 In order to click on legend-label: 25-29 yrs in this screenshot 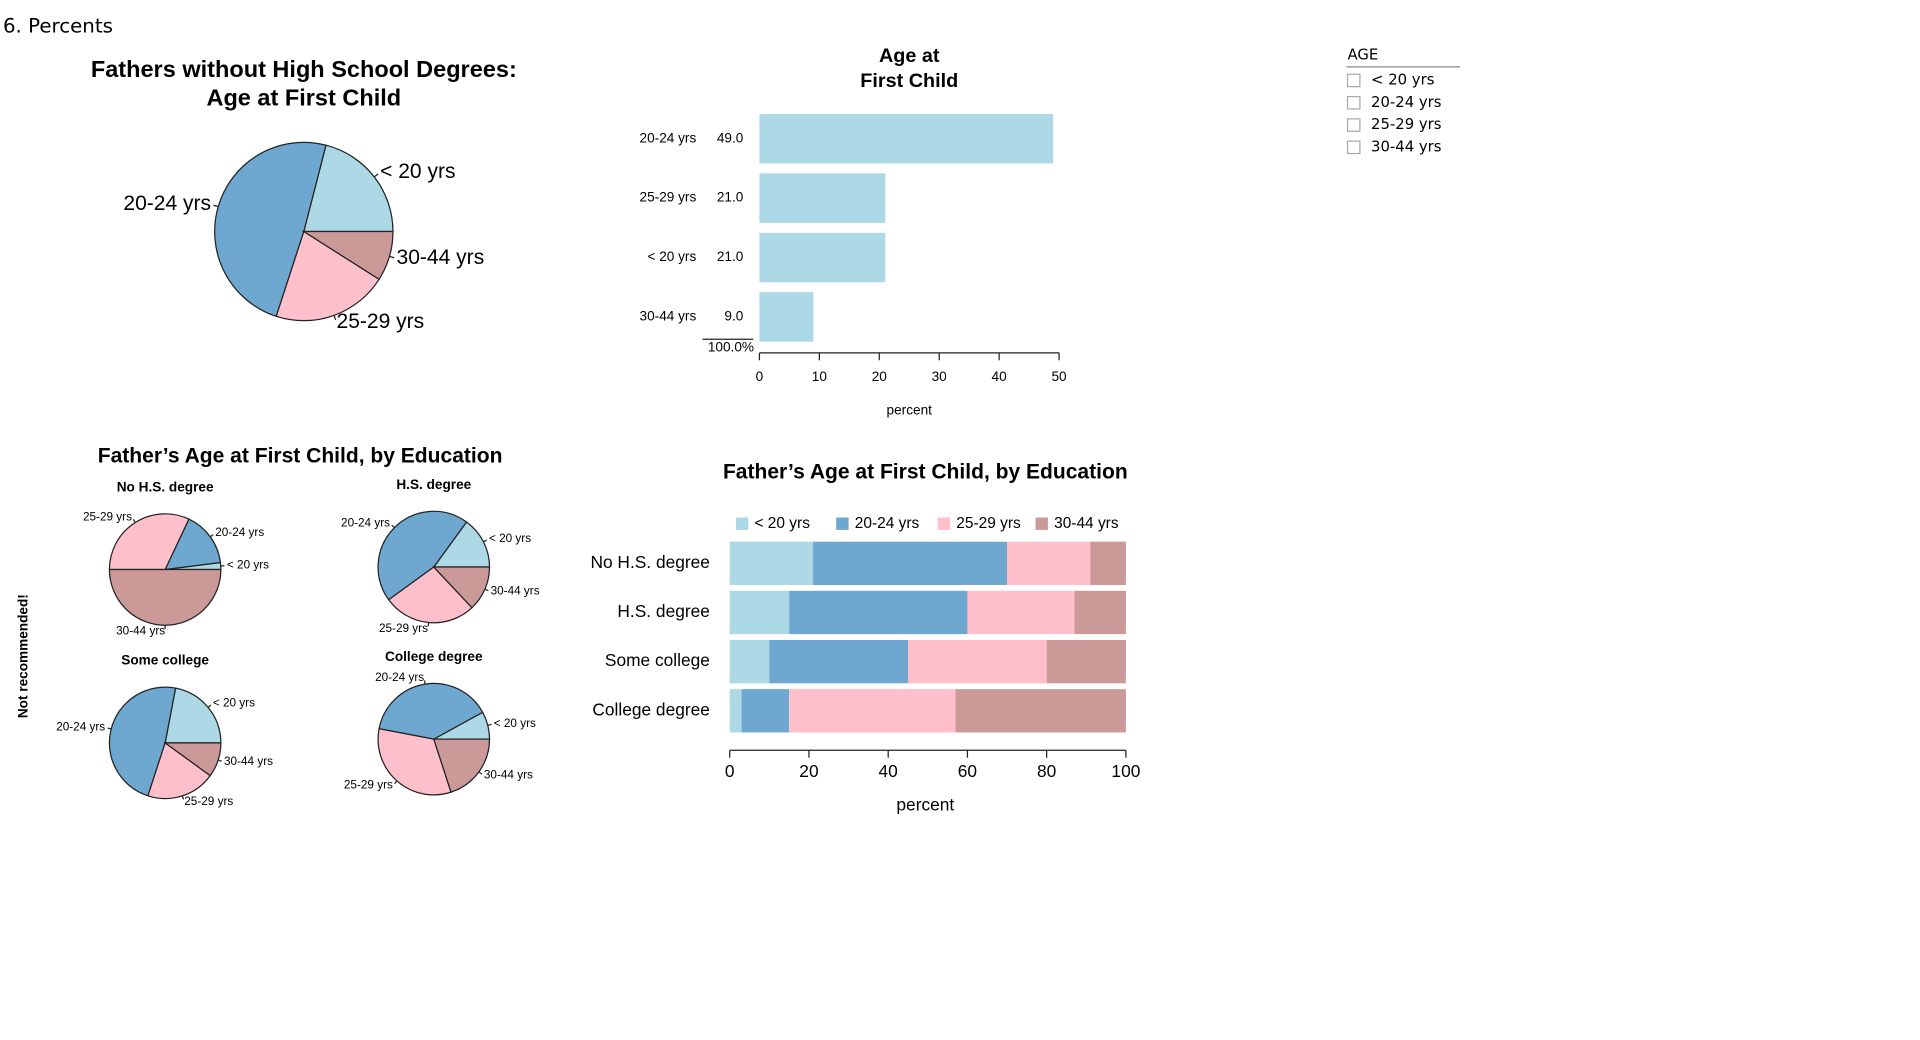, I will do `click(988, 523)`.